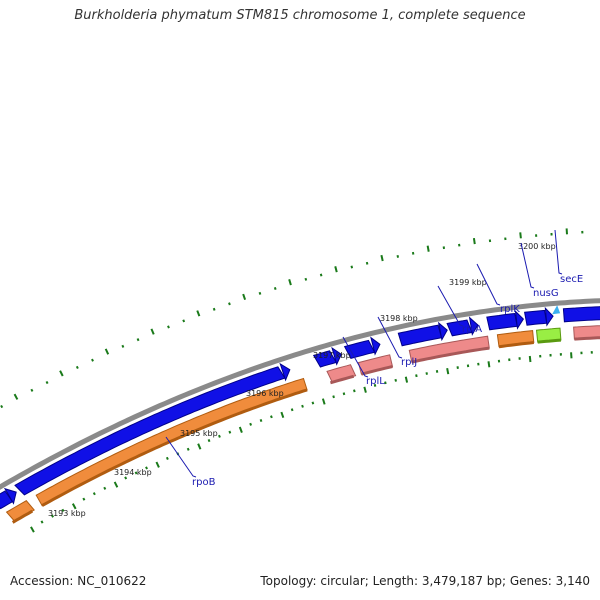  What do you see at coordinates (537, 246) in the screenshot?
I see `scale-label: 3200 kbp` at bounding box center [537, 246].